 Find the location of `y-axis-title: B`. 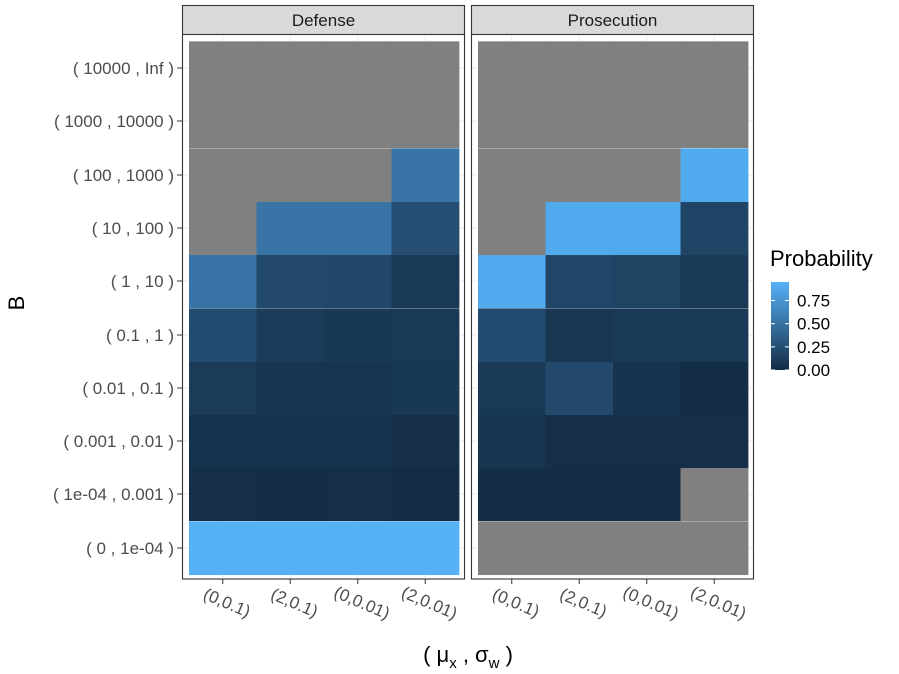

y-axis-title: B is located at coordinates (16, 303).